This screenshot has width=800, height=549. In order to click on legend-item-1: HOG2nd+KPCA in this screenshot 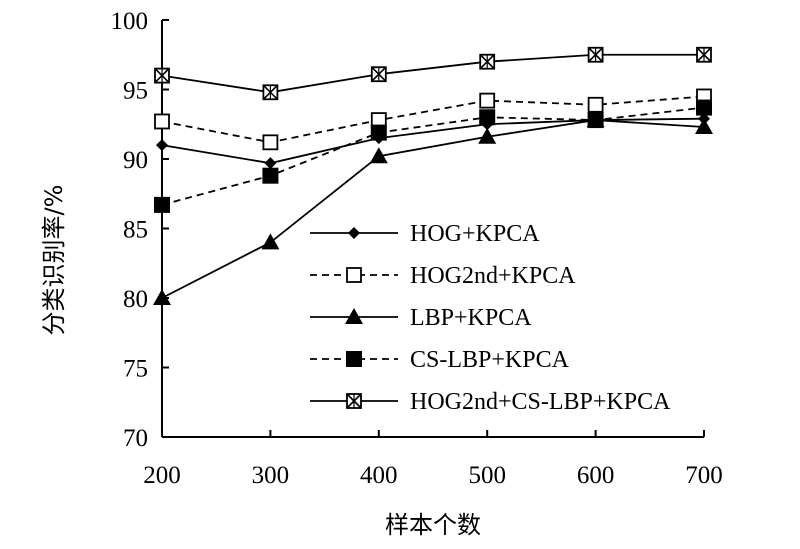, I will do `click(443, 276)`.